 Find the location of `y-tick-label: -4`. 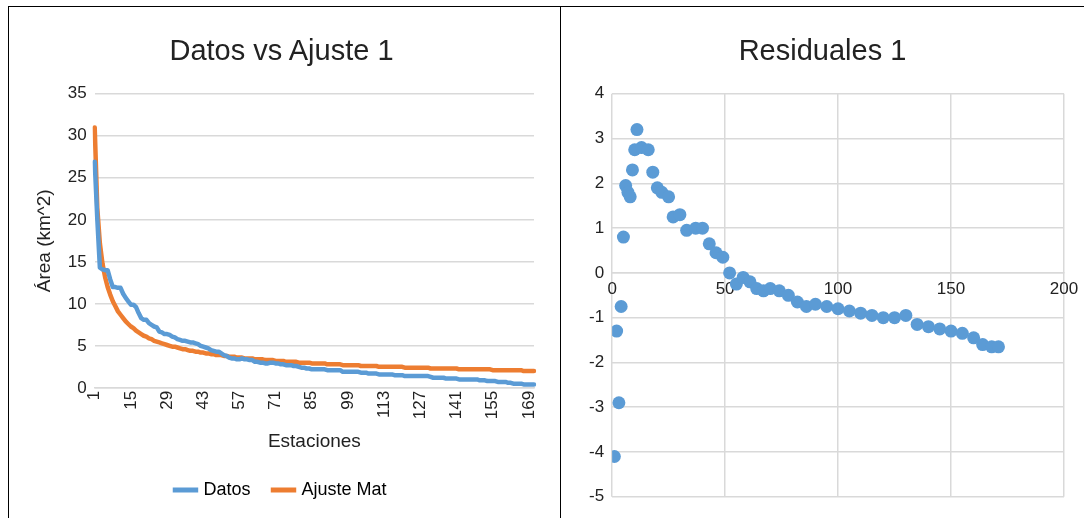

y-tick-label: -4 is located at coordinates (596, 451).